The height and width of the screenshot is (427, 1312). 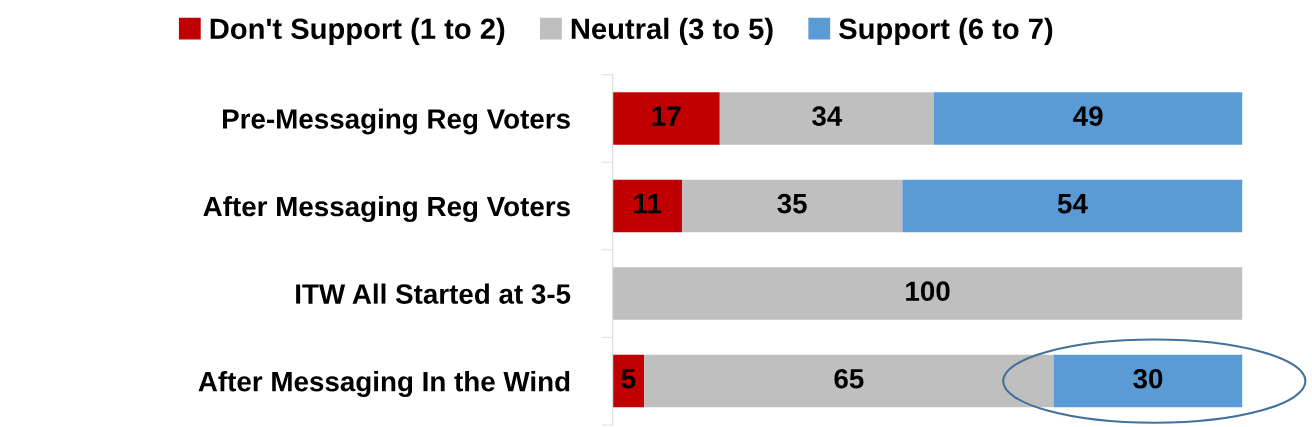 I want to click on data-label: 30, so click(x=1148, y=378).